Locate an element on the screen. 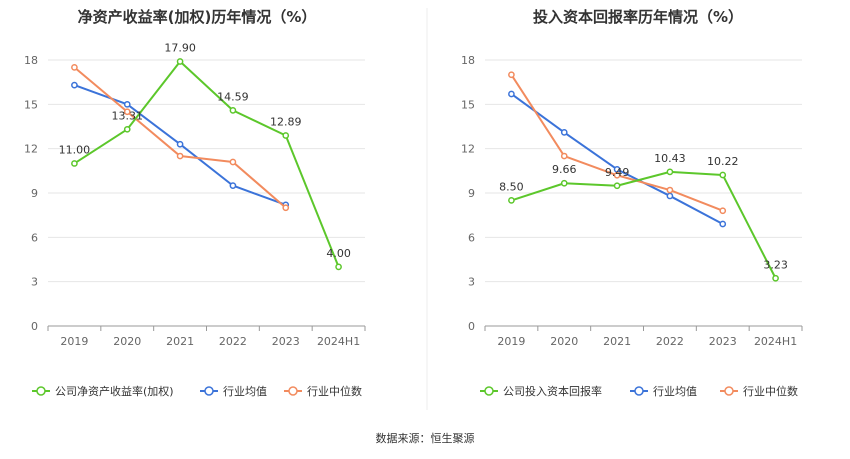 The image size is (850, 459). data-label: 13.31 is located at coordinates (128, 115).